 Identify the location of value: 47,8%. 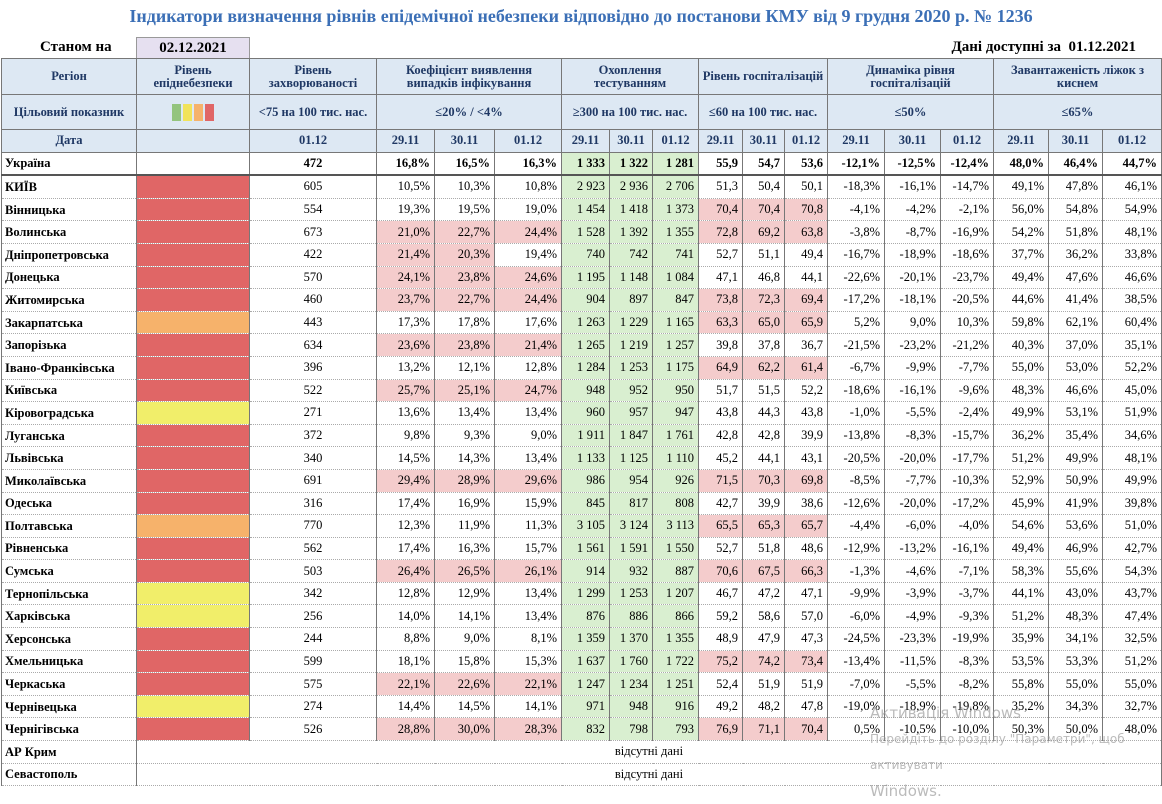
(1075, 187).